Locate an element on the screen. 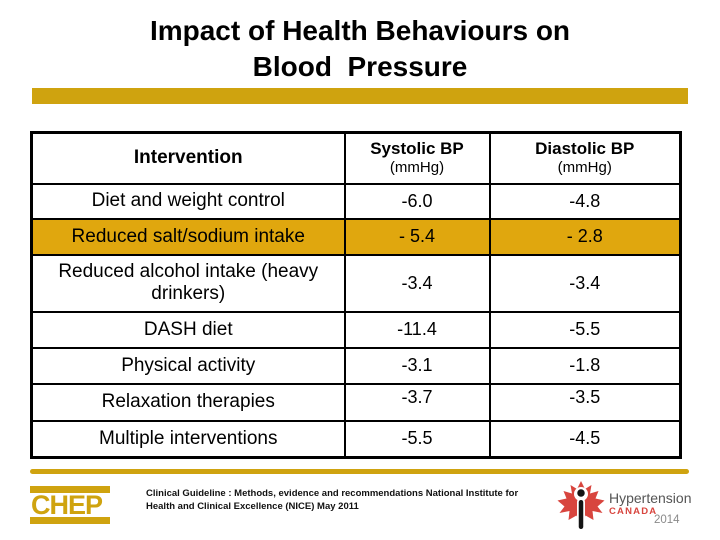 The height and width of the screenshot is (540, 720). diastolic-cell: -3.4 is located at coordinates (585, 283).